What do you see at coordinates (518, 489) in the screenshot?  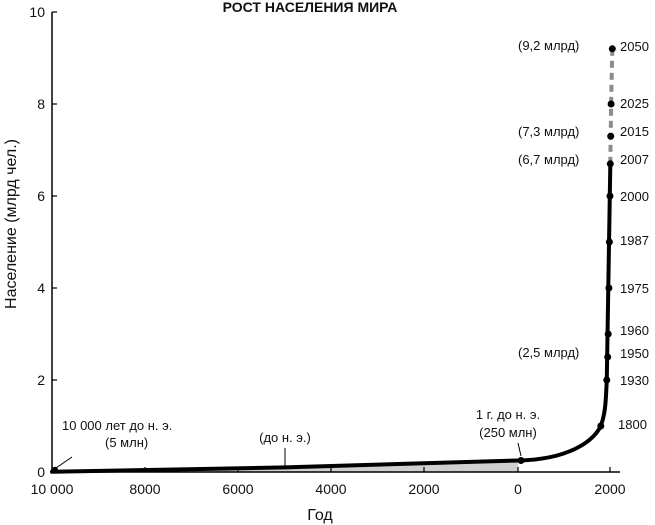 I see `x-tick-label: 0` at bounding box center [518, 489].